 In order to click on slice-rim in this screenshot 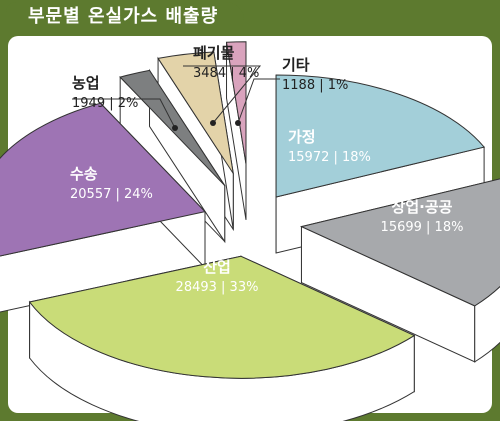, I will do `click(487, 324)`.